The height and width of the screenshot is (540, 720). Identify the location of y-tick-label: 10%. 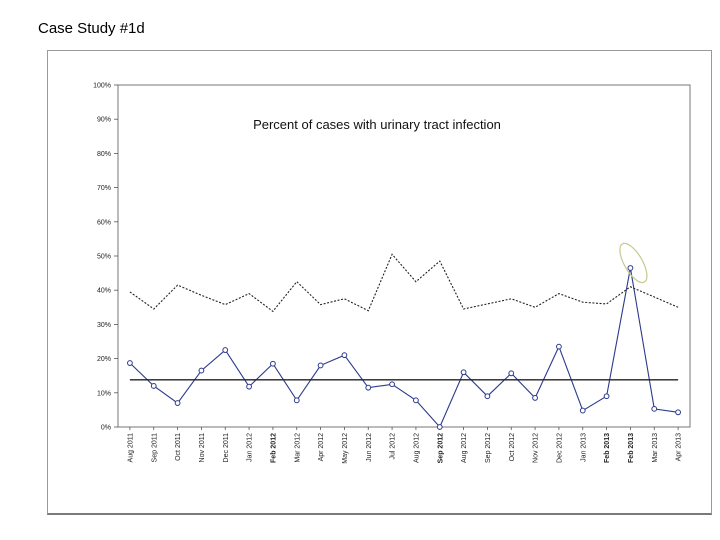
(104, 393).